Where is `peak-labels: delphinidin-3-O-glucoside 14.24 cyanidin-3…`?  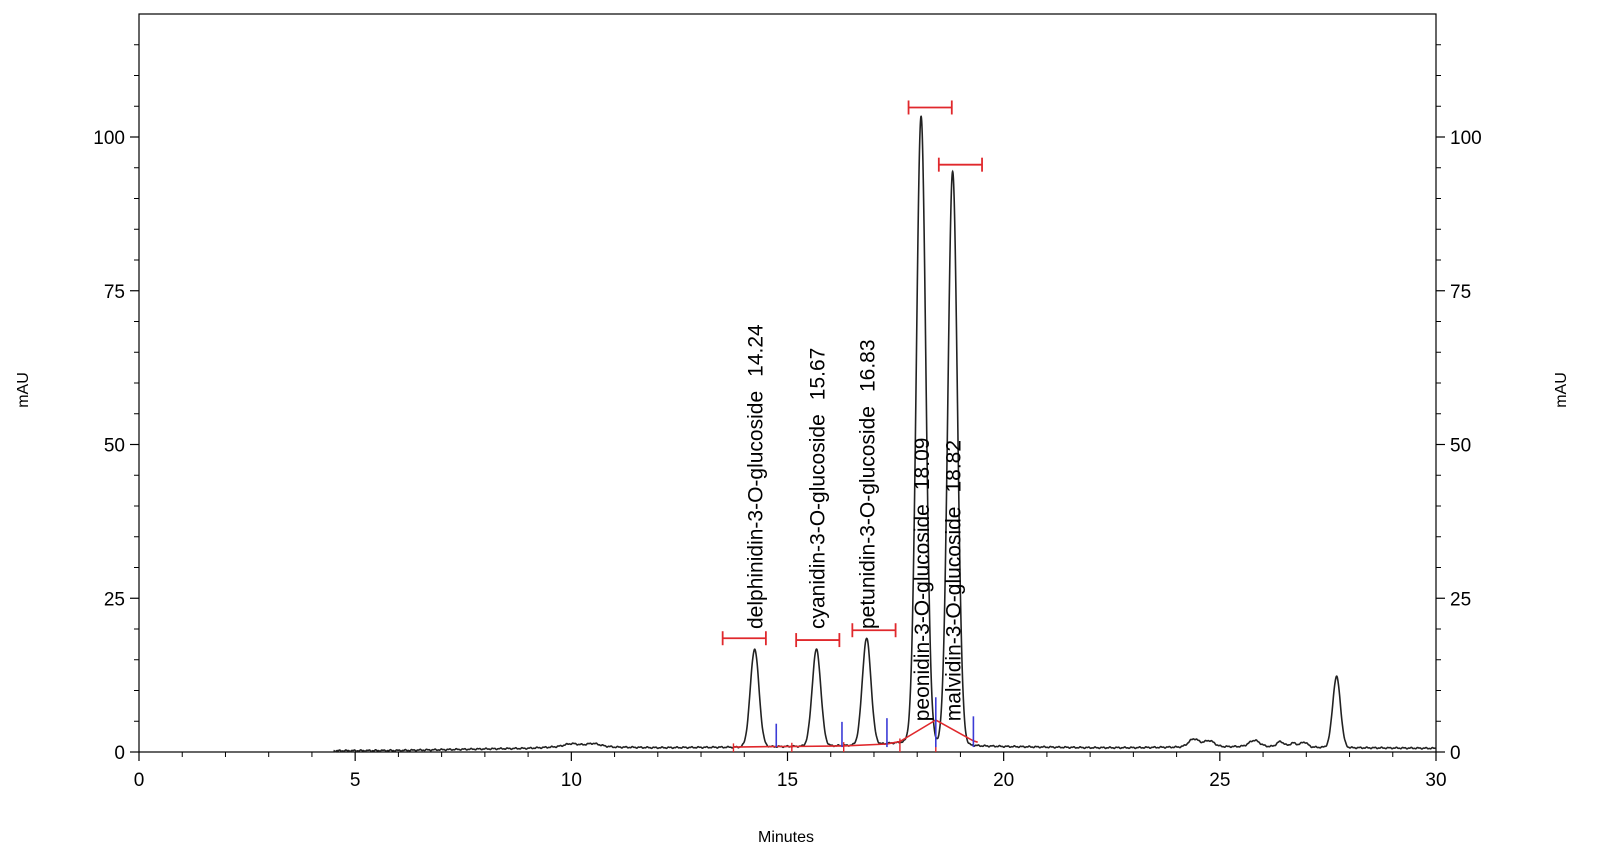
peak-labels: delphinidin-3-O-glucoside 14.24 cyanidin-3… is located at coordinates (855, 522).